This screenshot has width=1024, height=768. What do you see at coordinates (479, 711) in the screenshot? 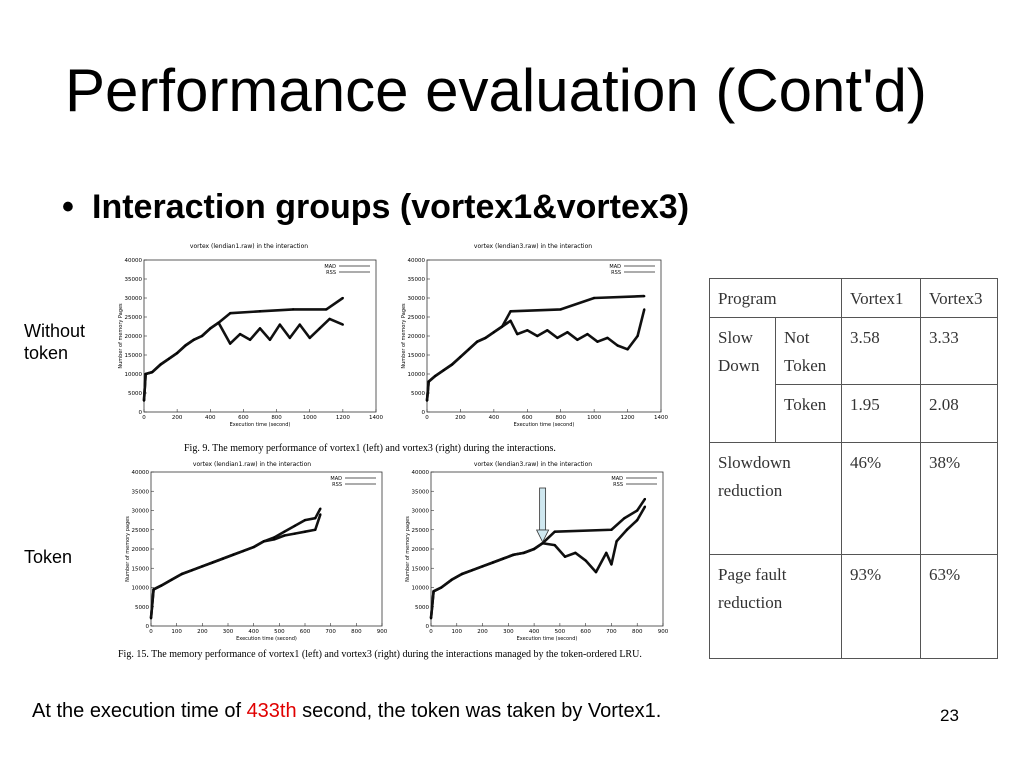
I see `footer-text-after: second, the token was taken by Vortex1.` at bounding box center [479, 711].